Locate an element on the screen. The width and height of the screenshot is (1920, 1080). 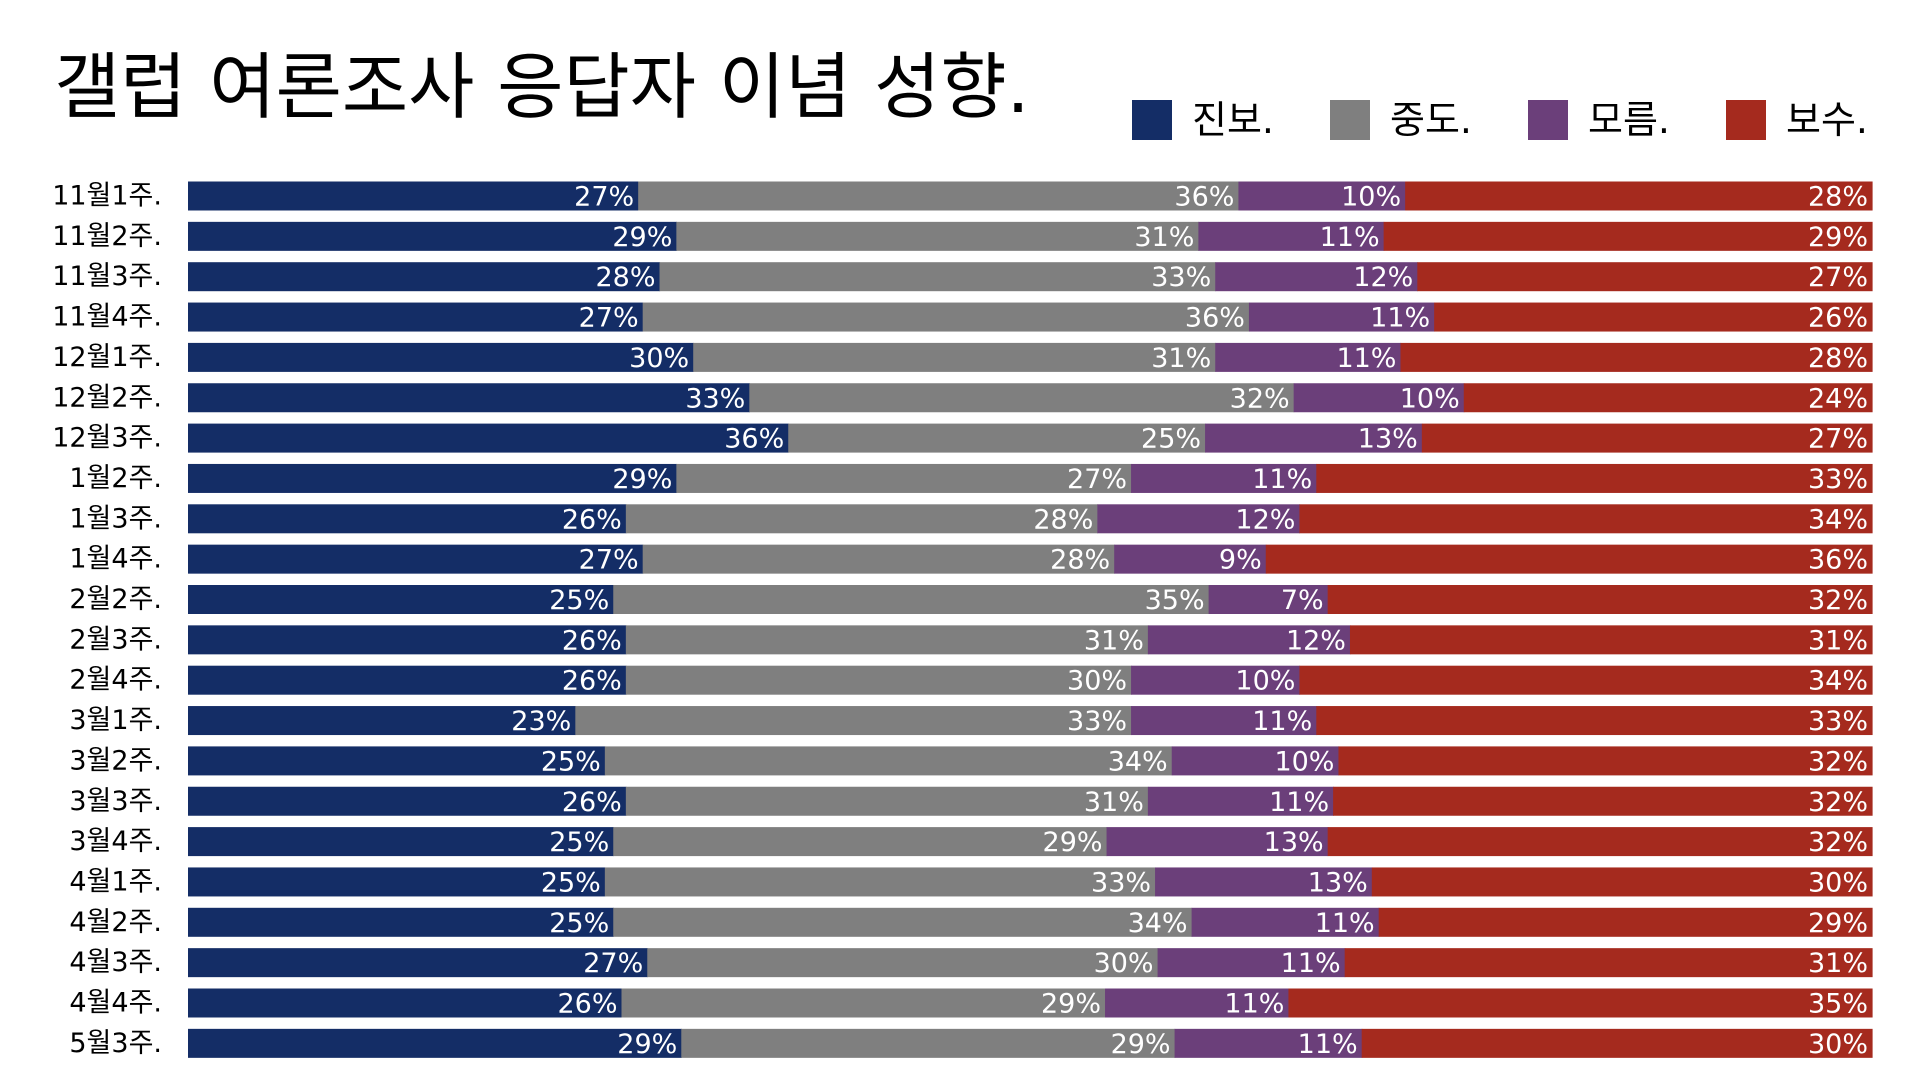
value-label-progressive: 28% is located at coordinates (626, 277).